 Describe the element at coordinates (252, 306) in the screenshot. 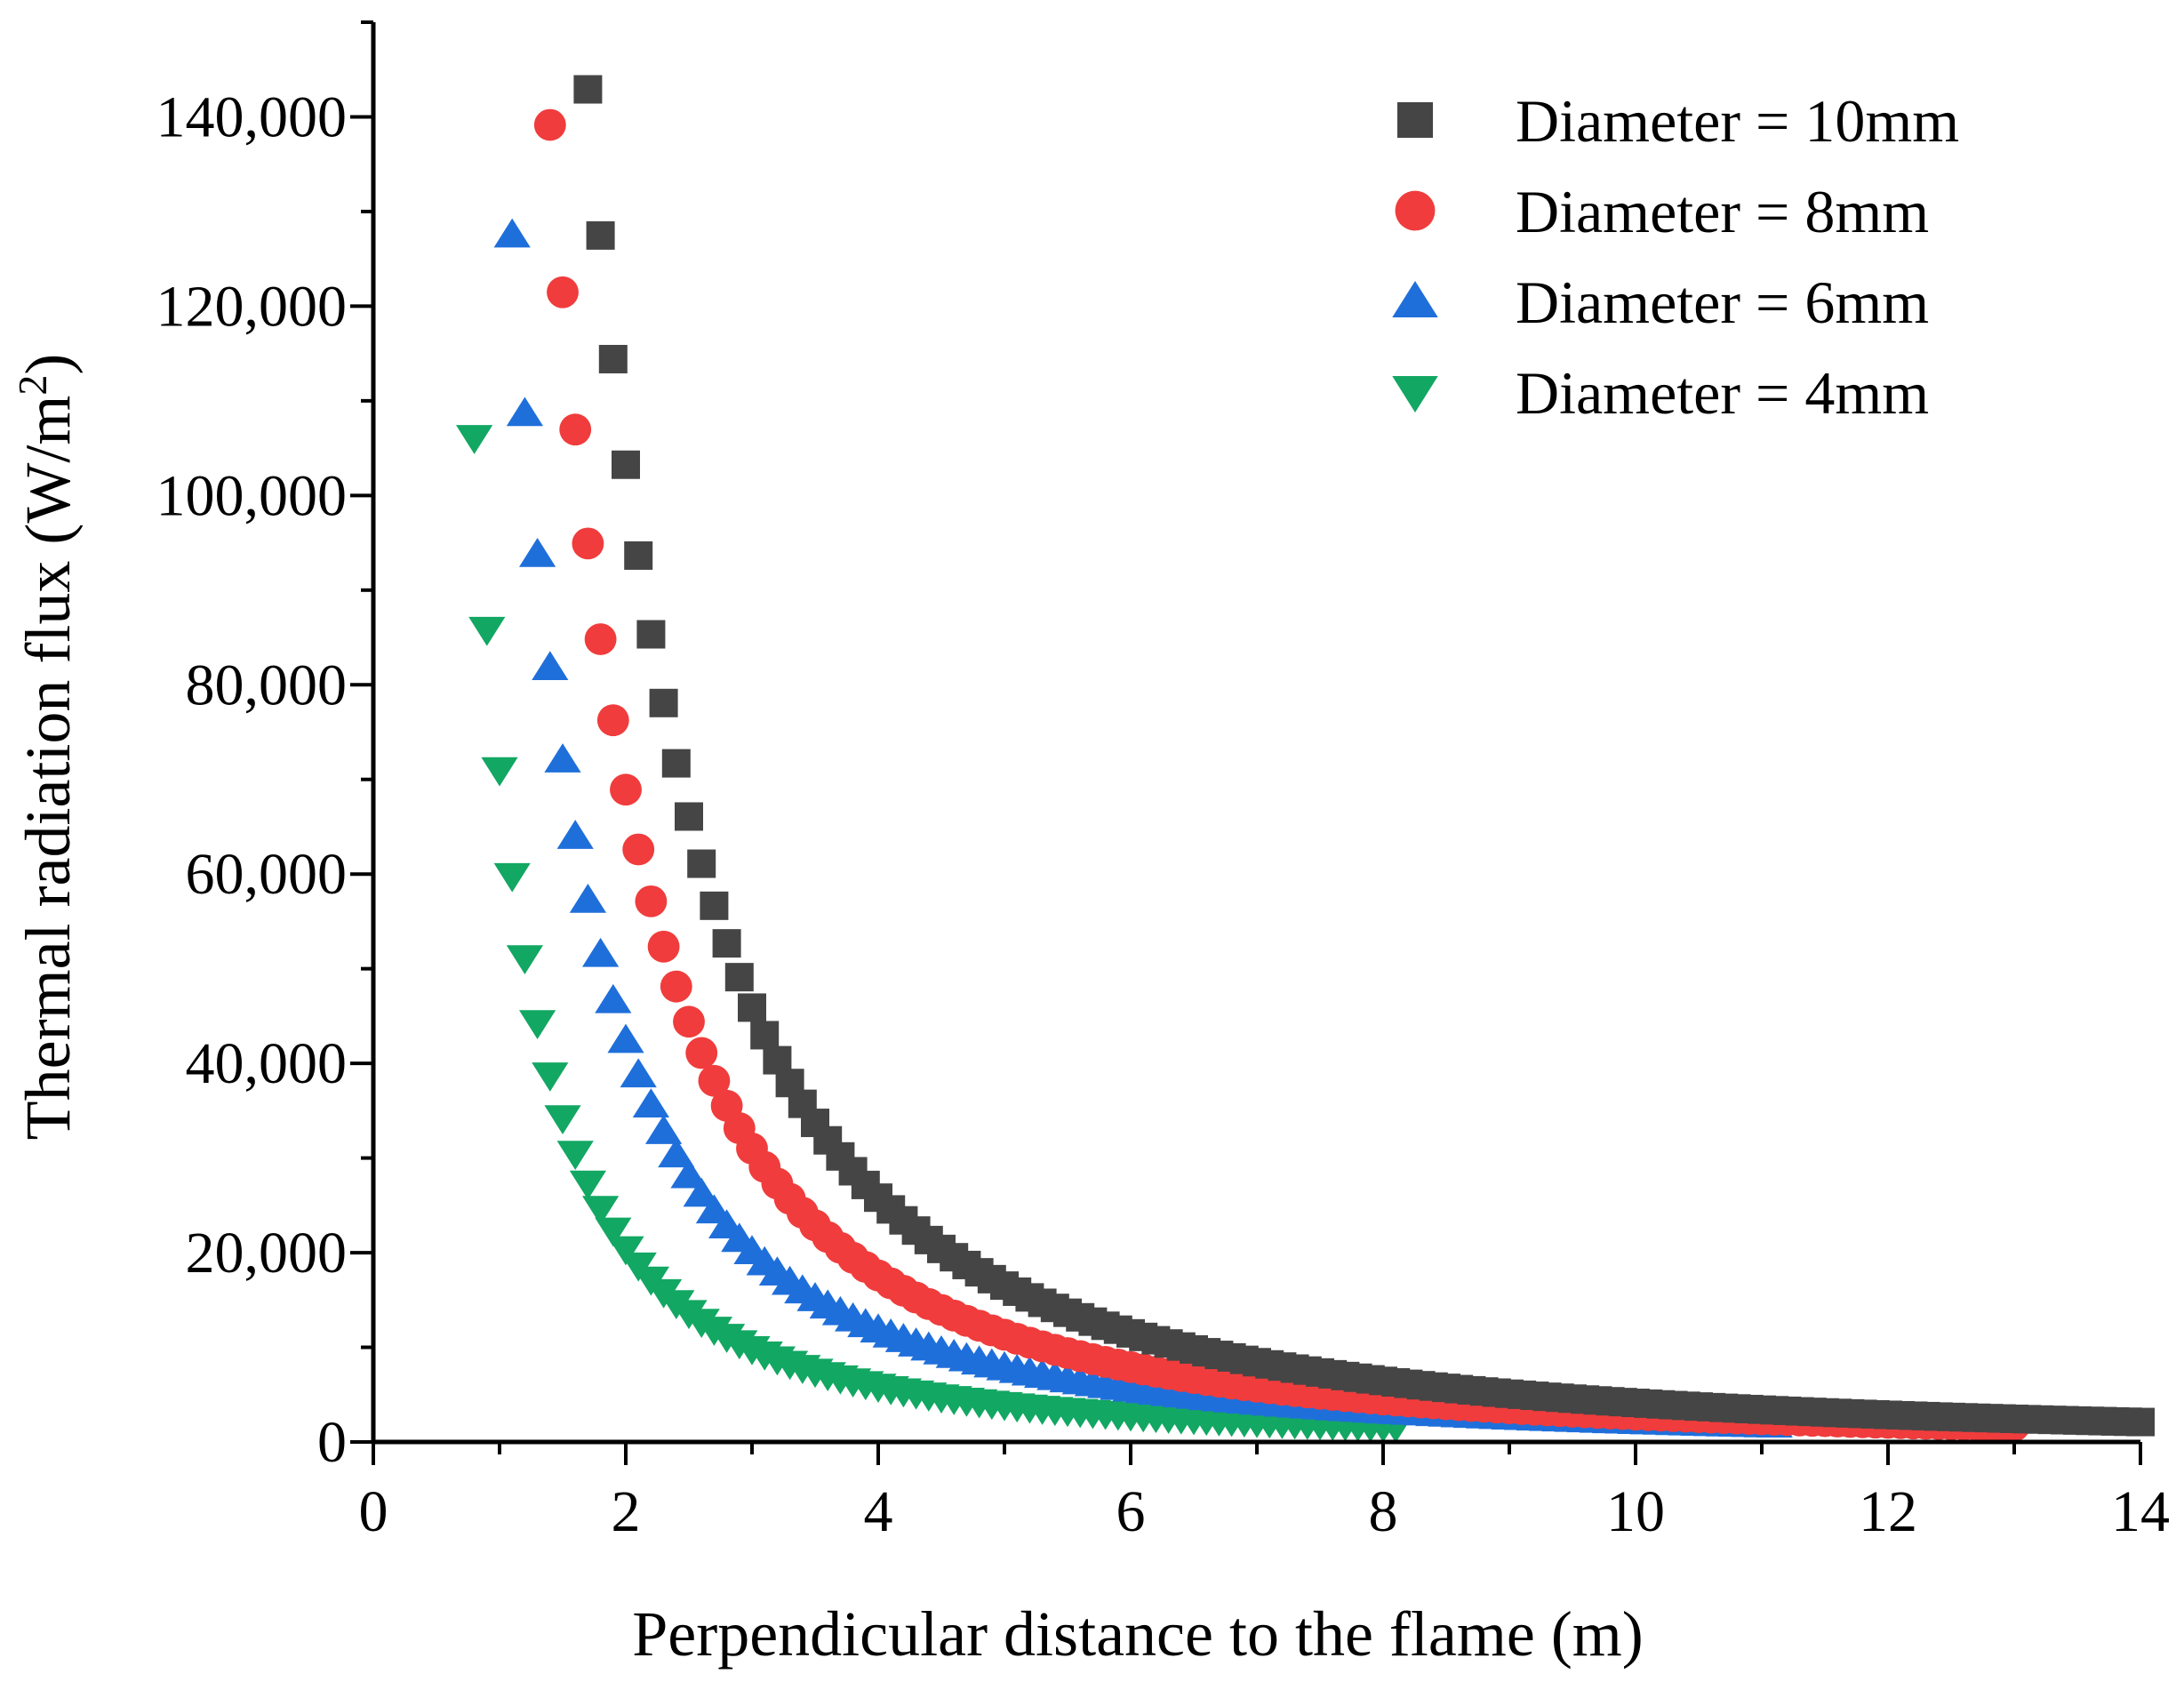

I see `y-tick-label: 120,000` at that location.